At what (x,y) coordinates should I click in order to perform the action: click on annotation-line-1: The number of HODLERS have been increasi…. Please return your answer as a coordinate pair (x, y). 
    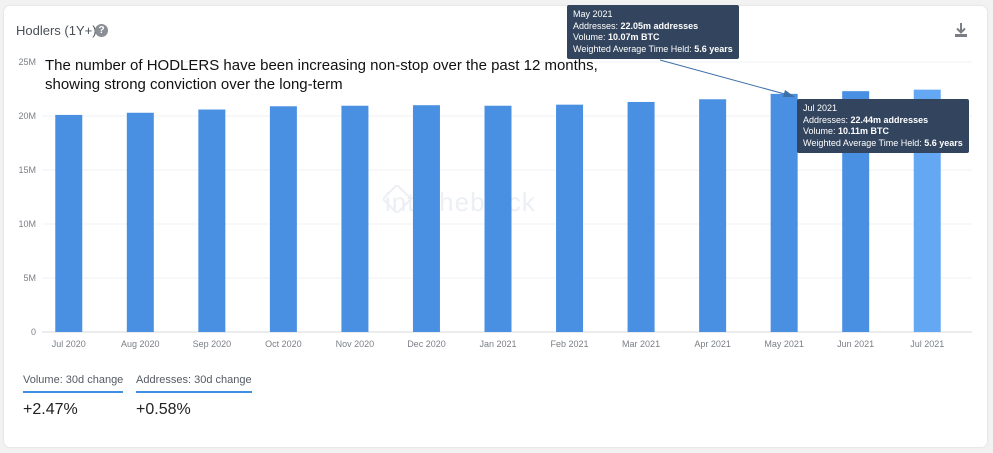
    Looking at the image, I should click on (321, 65).